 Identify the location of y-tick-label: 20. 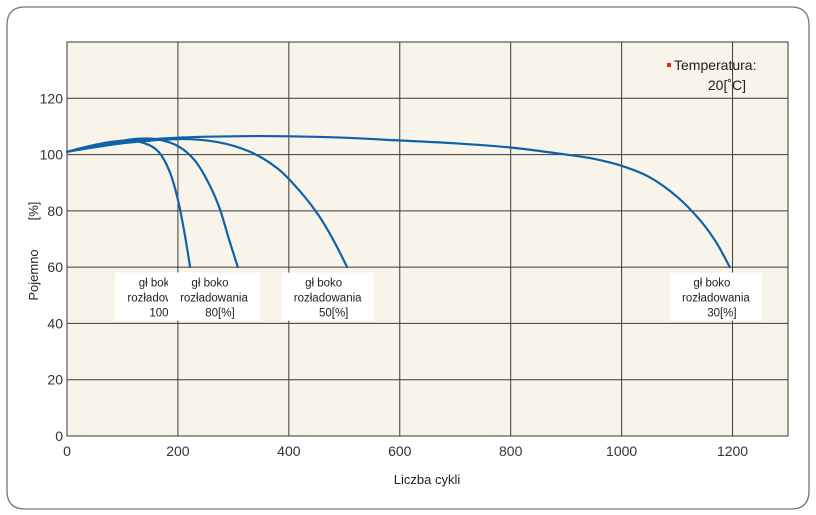
(55, 380).